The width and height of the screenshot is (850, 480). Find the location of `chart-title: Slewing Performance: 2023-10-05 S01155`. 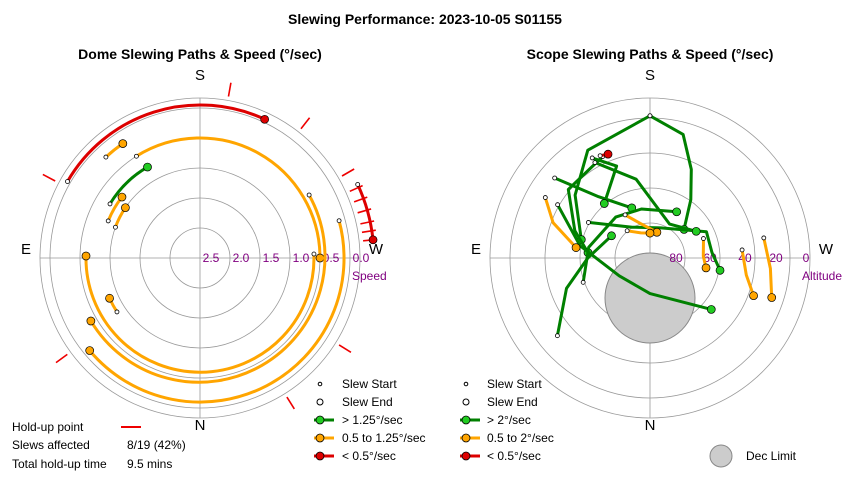

chart-title: Slewing Performance: 2023-10-05 S01155 is located at coordinates (425, 19).